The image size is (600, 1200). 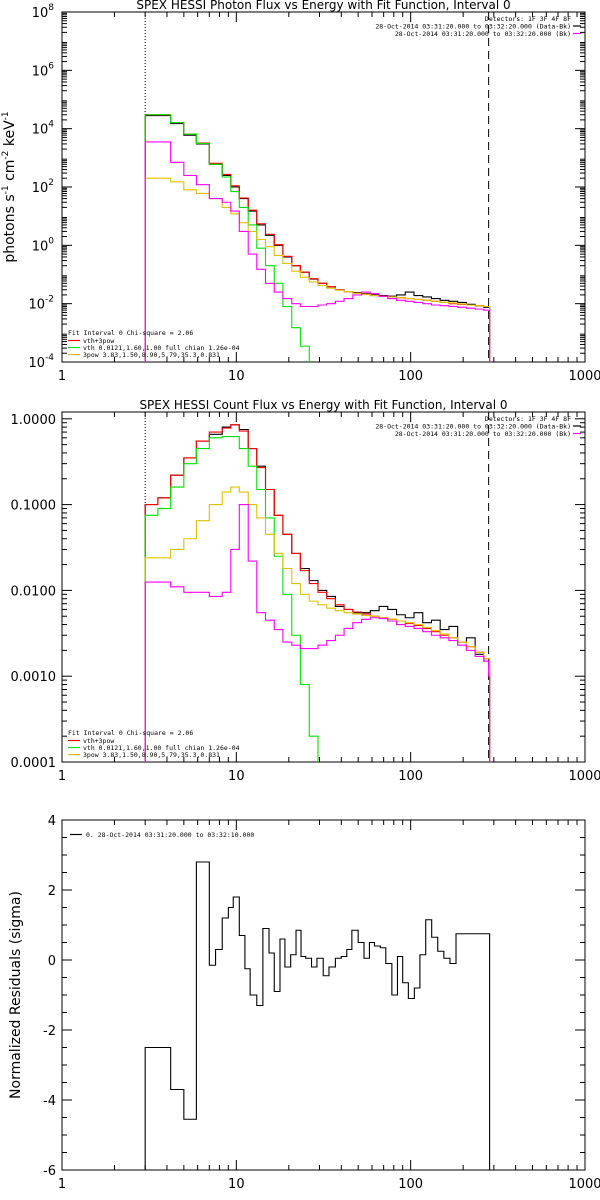 I want to click on y-tick-label: 0, so click(x=52, y=961).